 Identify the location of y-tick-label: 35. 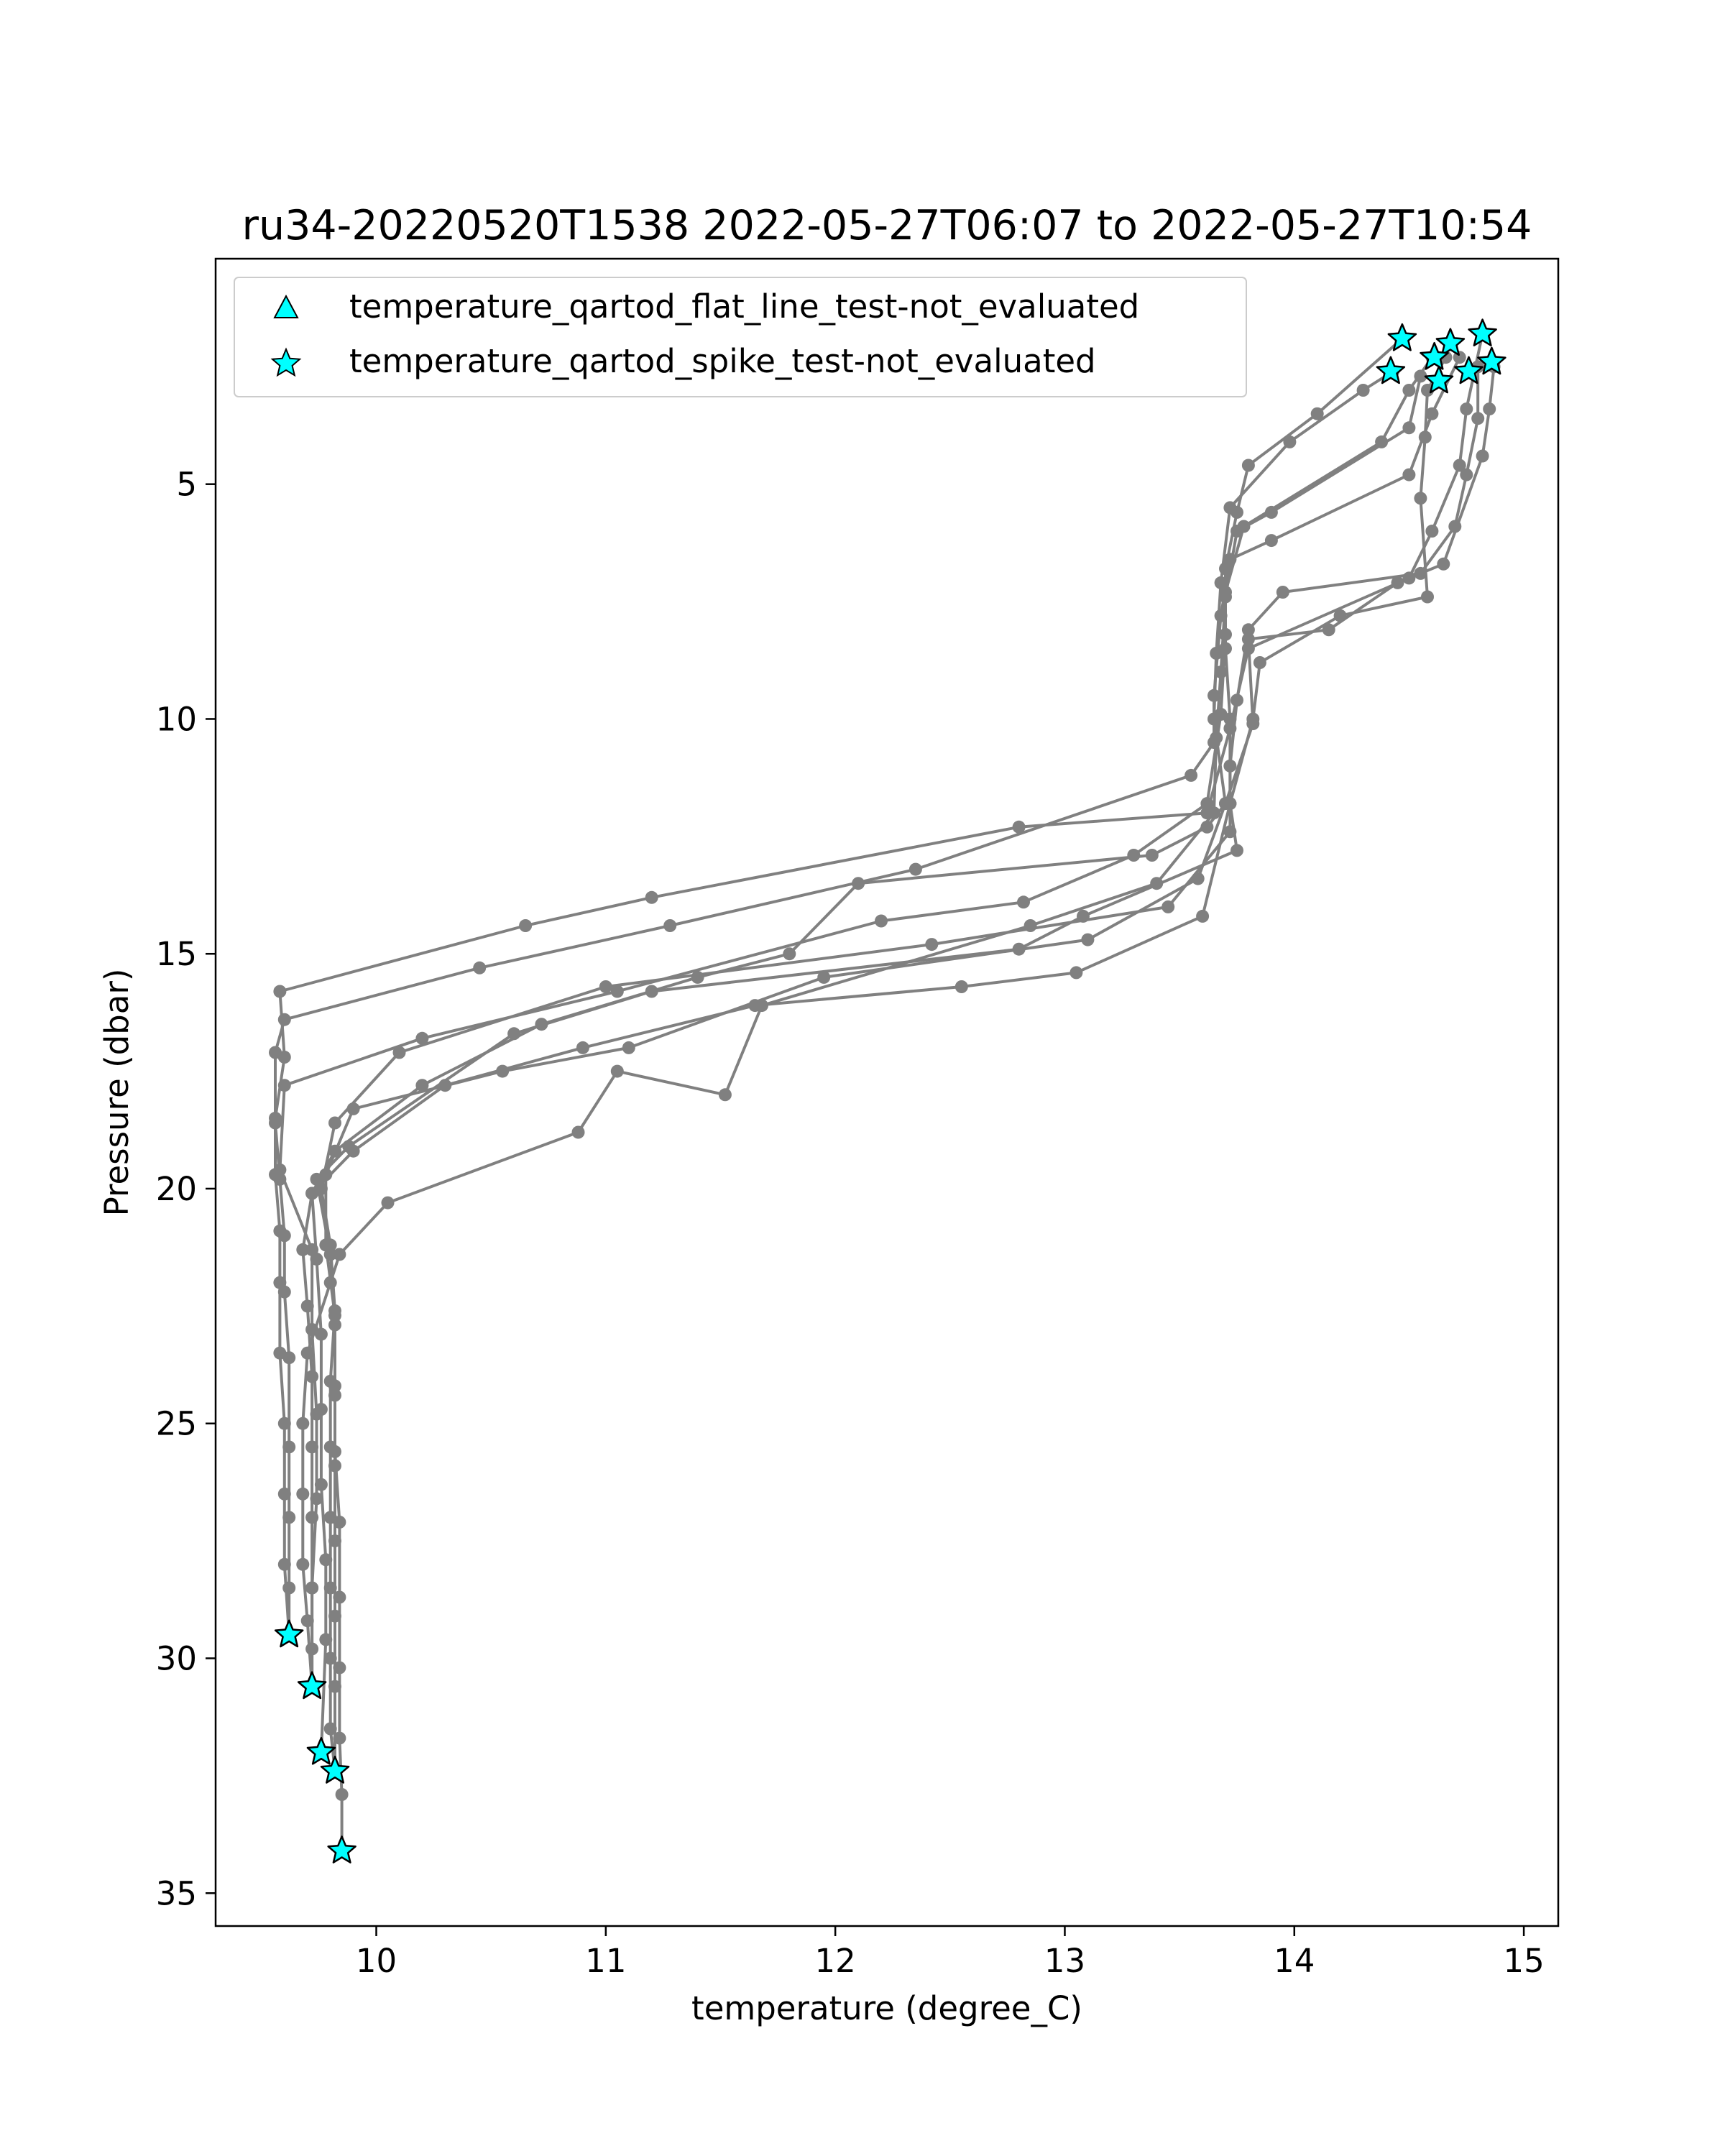
(176, 1893).